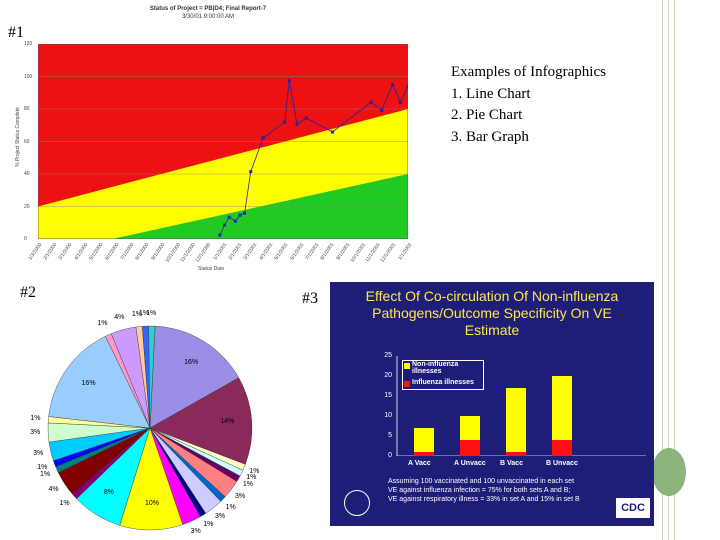  I want to click on y-tick-label: 100, so click(28, 76).